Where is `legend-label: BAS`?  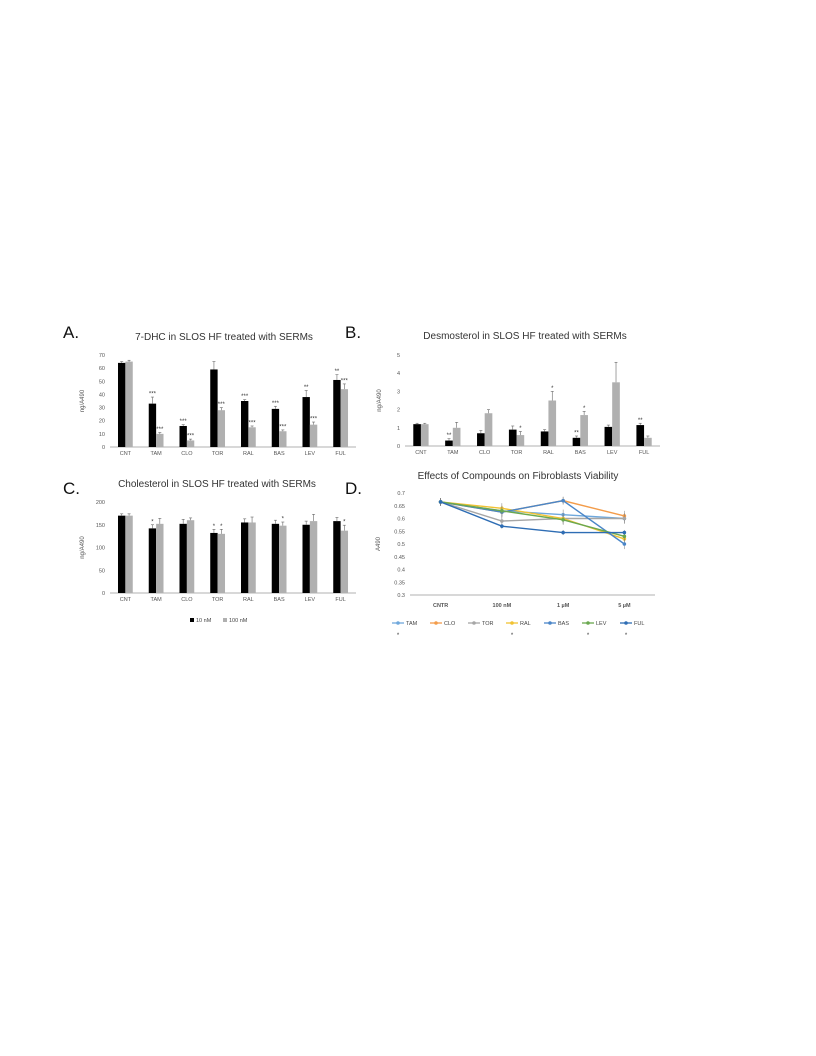 legend-label: BAS is located at coordinates (563, 624).